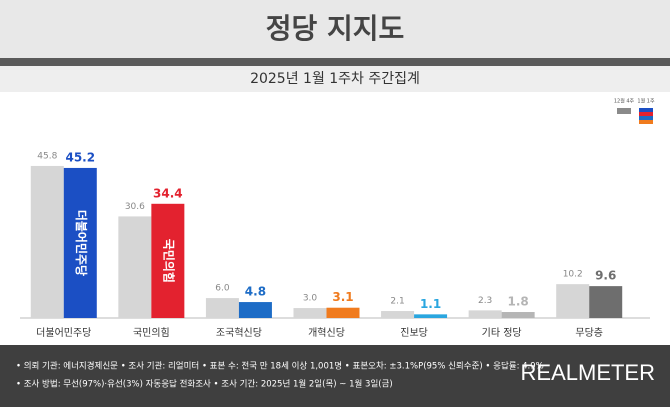 The width and height of the screenshot is (670, 407). I want to click on brand: REALMETER, so click(588, 372).